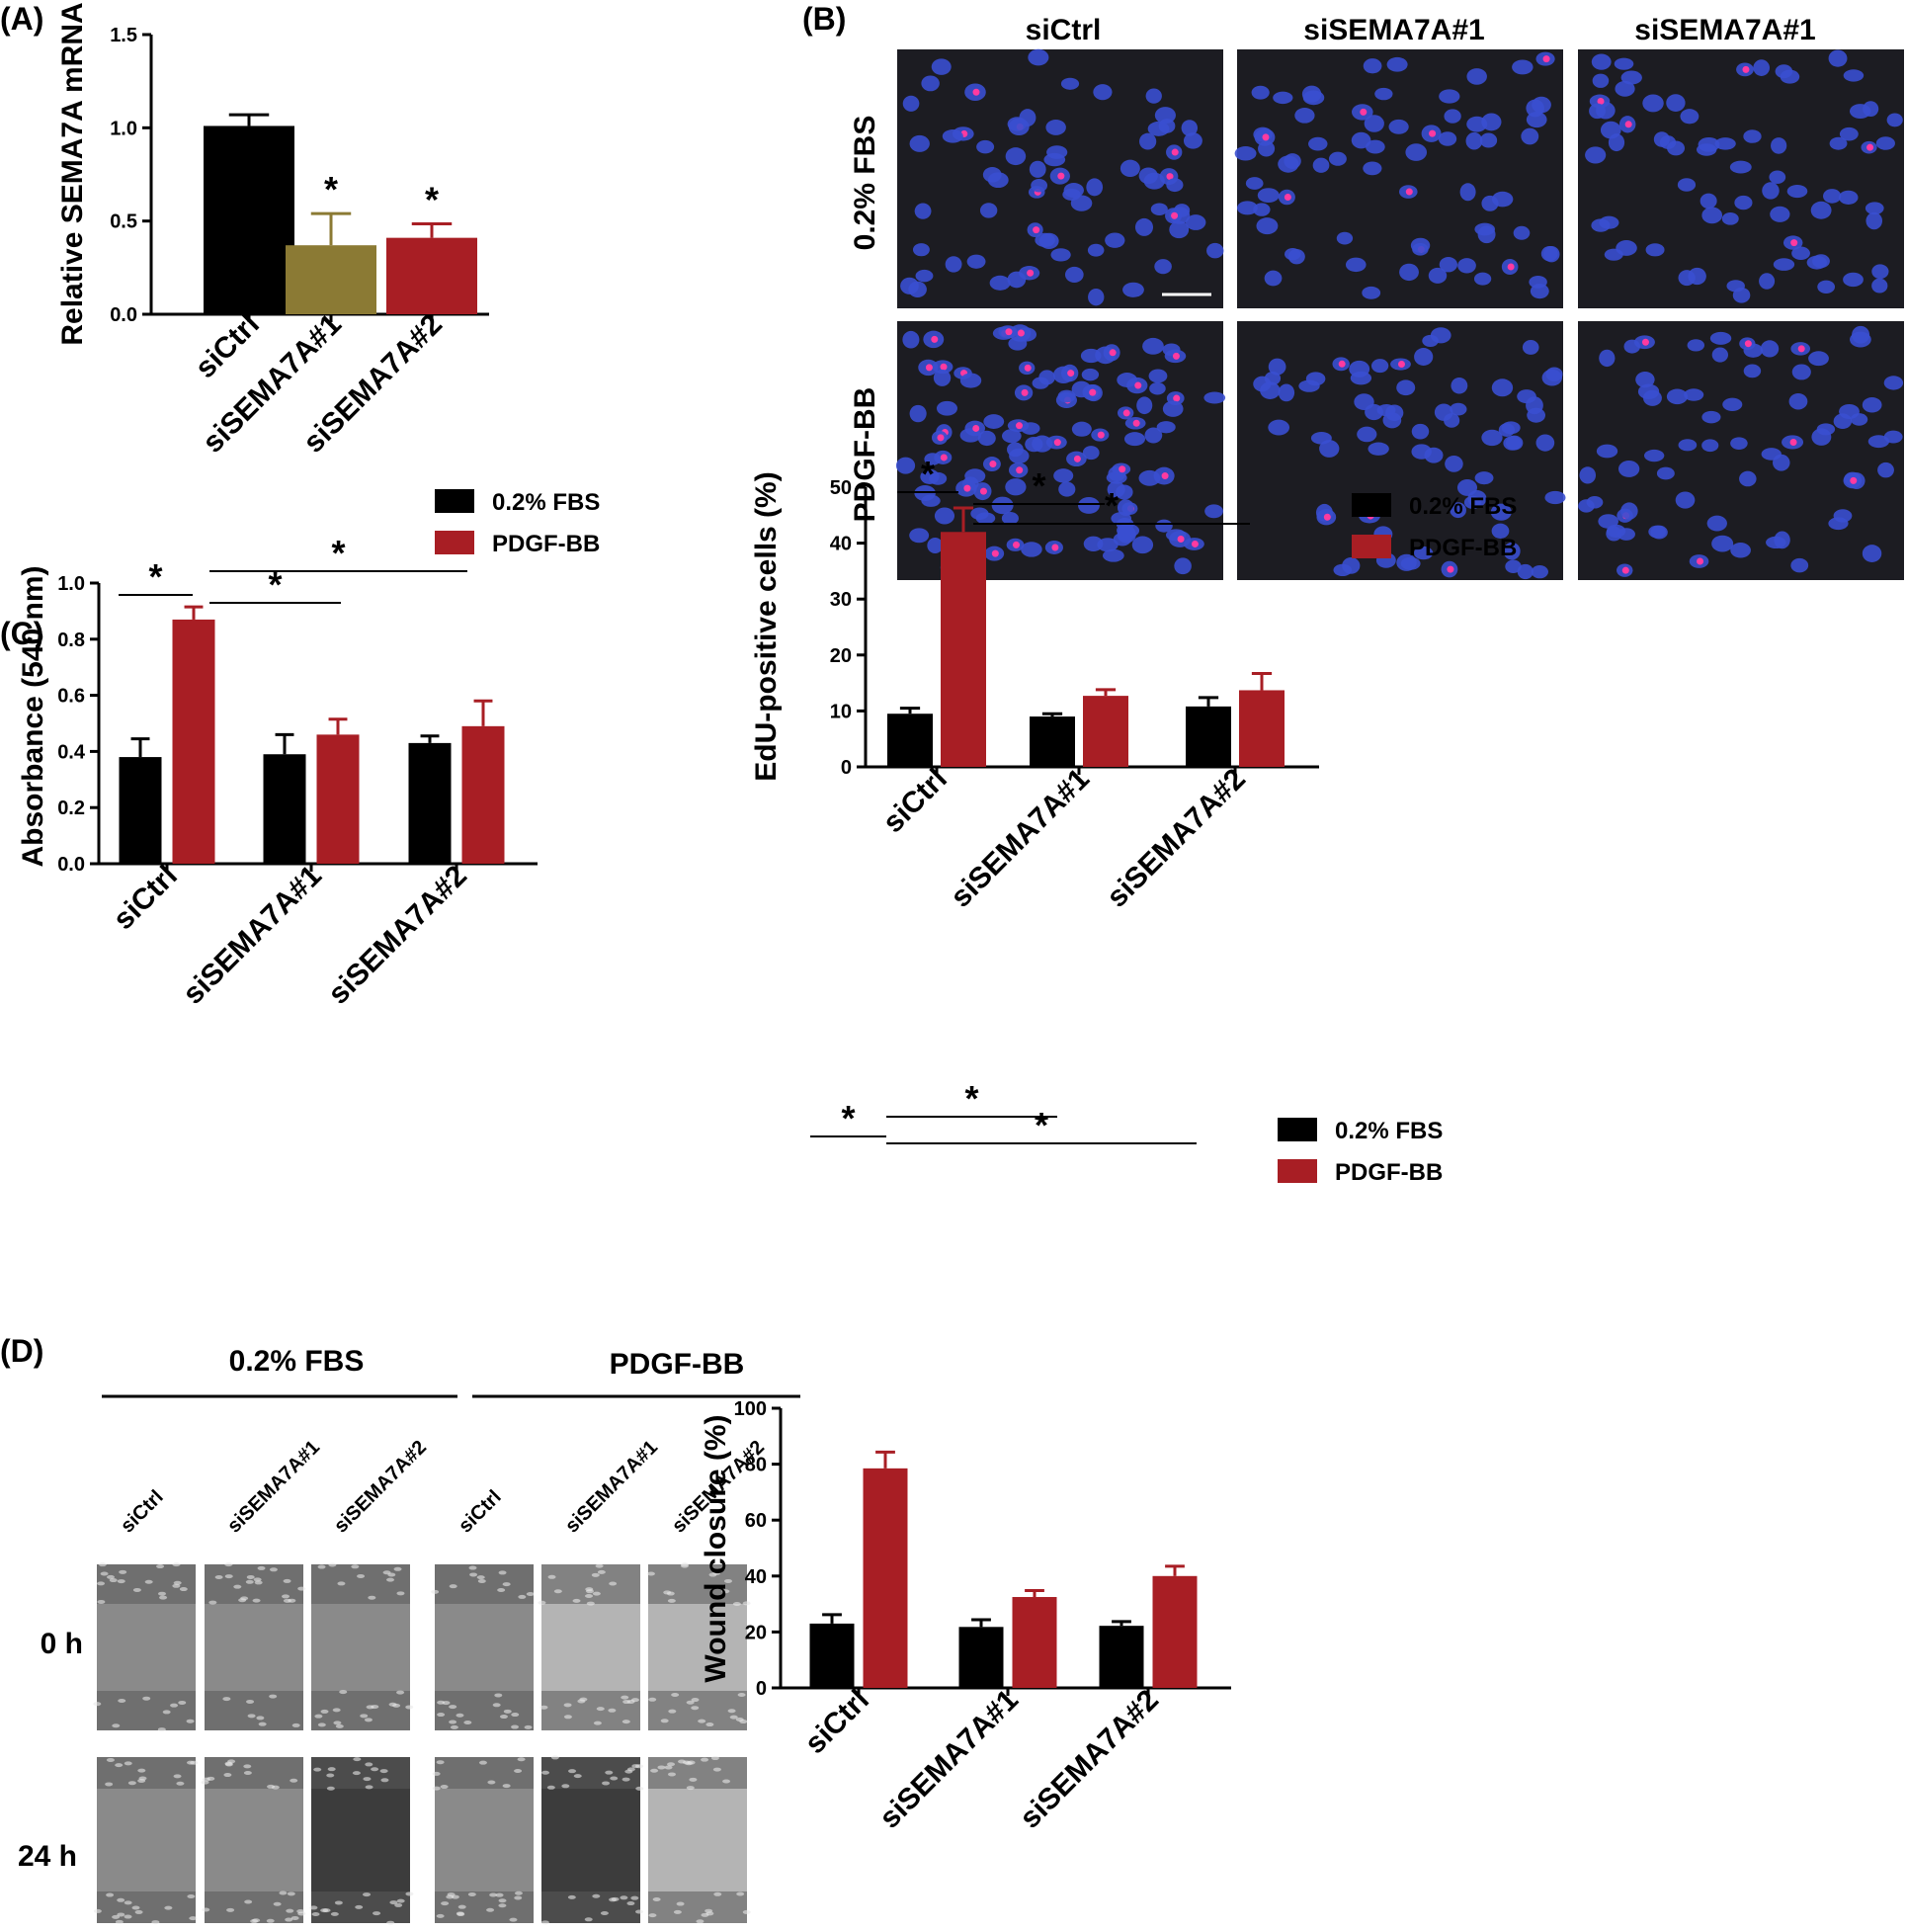 The height and width of the screenshot is (1932, 1907). Describe the element at coordinates (841, 488) in the screenshot. I see `y-tick-label: 50` at that location.